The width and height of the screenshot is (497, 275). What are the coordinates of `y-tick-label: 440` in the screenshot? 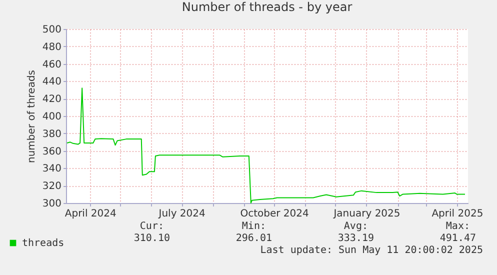 It's located at (52, 82).